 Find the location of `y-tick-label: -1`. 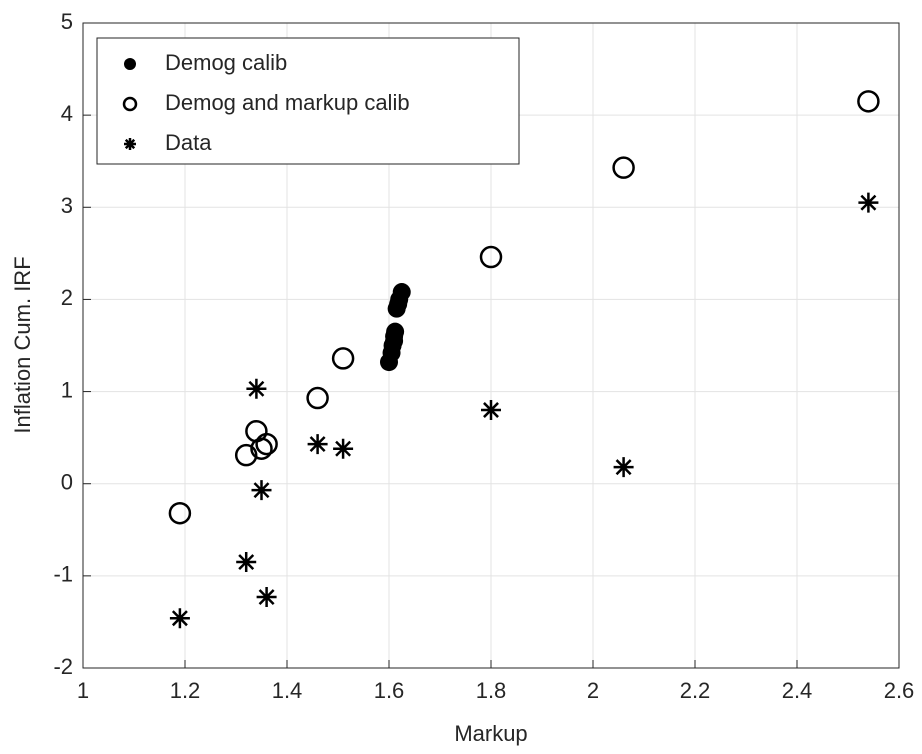

y-tick-label: -1 is located at coordinates (63, 574).